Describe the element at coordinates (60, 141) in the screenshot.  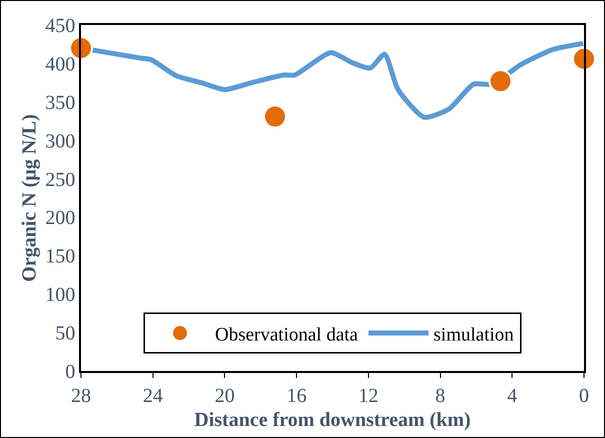
I see `y-tick-label: 300` at that location.